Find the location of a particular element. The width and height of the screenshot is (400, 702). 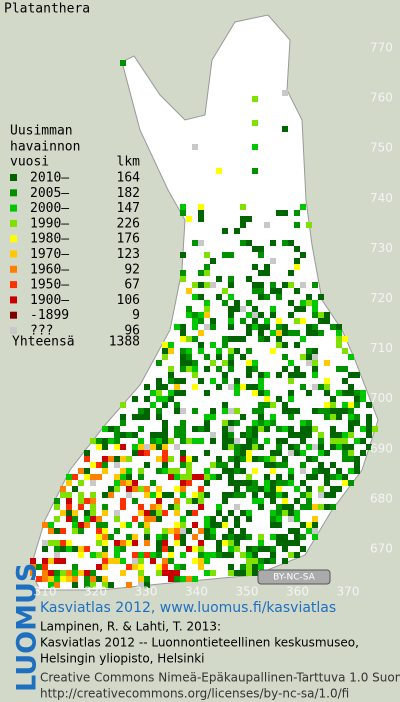

legend-label: ??? is located at coordinates (41, 331).